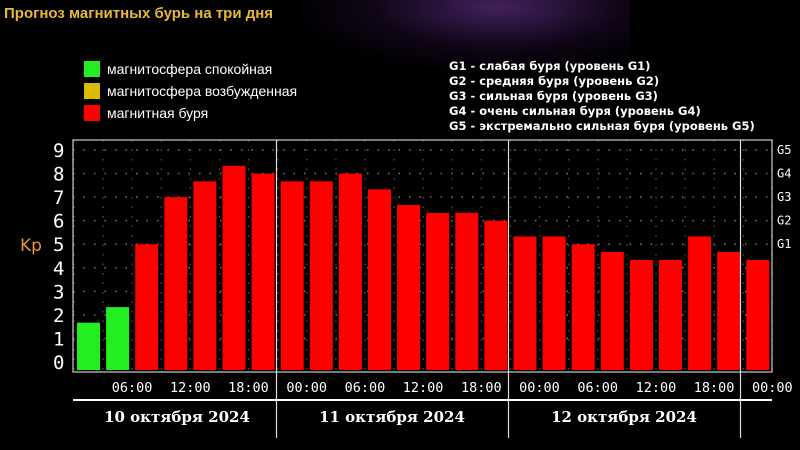  Describe the element at coordinates (58, 198) in the screenshot. I see `y-tick-label: 7` at that location.